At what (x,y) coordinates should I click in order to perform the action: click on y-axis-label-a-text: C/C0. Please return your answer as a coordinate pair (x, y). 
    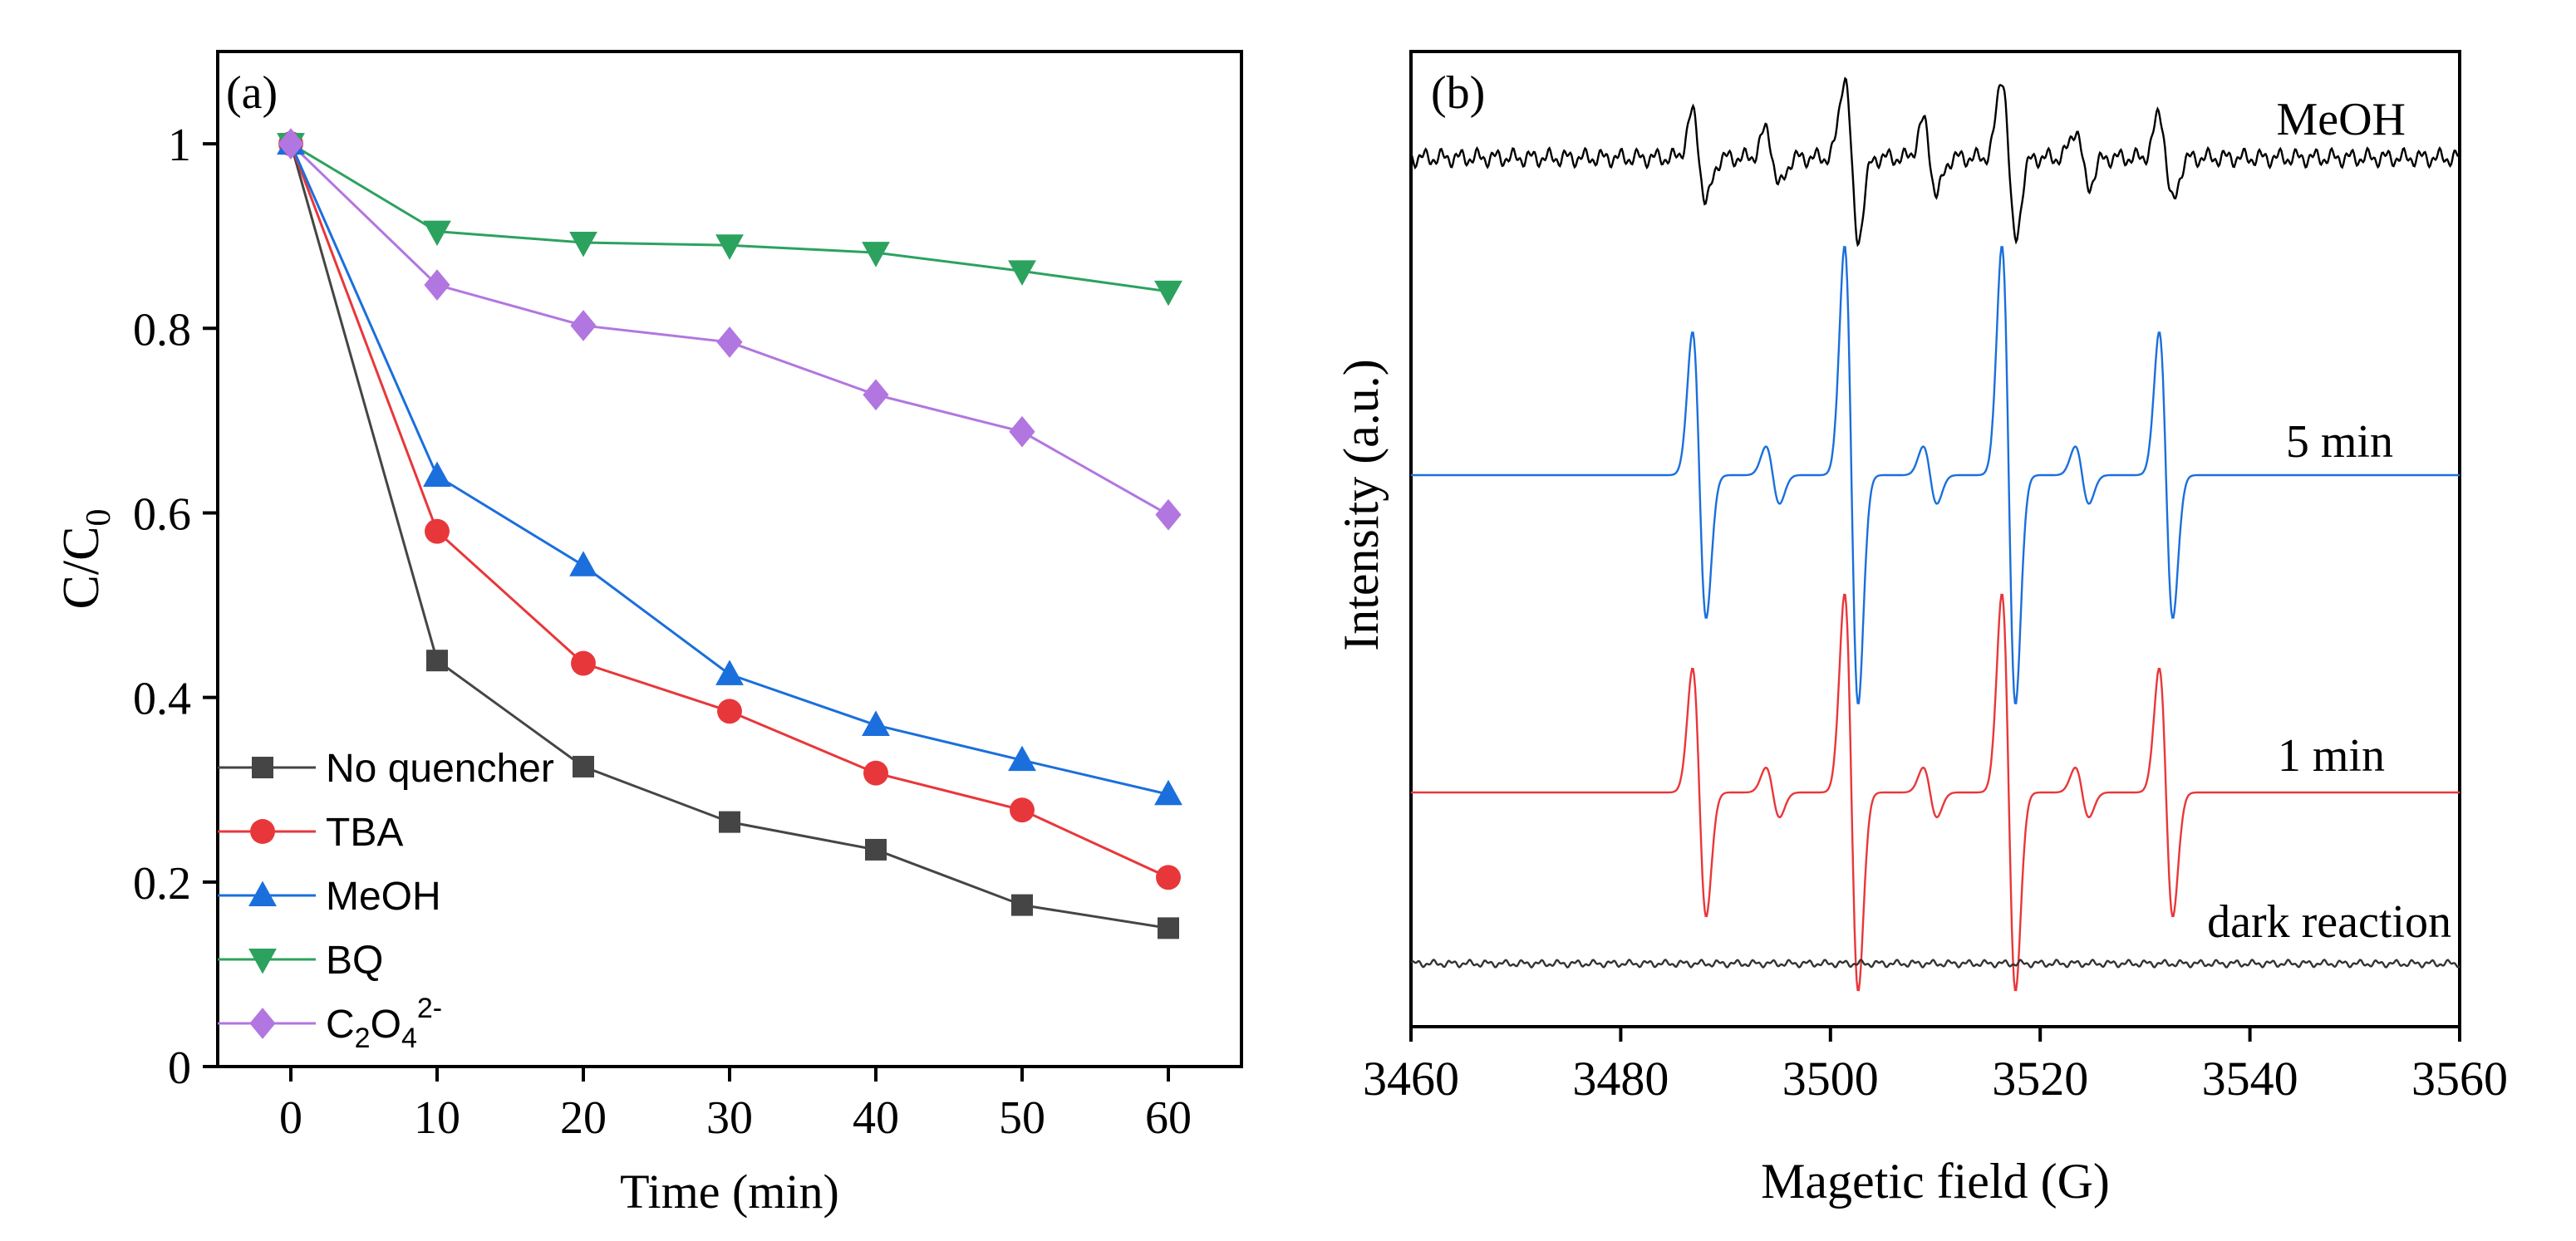
    Looking at the image, I should click on (85, 559).